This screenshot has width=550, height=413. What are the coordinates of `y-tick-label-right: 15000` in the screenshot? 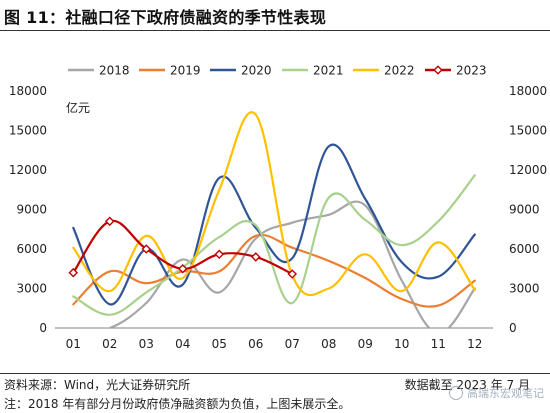 It's located at (528, 131).